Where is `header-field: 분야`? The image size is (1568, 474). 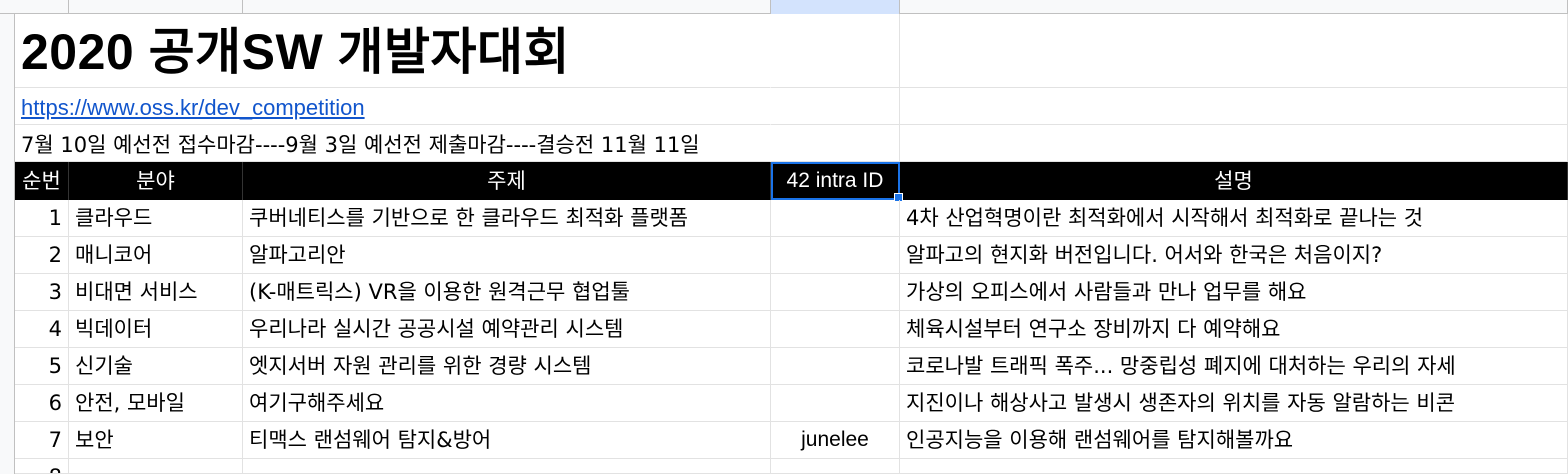
header-field: 분야 is located at coordinates (156, 181).